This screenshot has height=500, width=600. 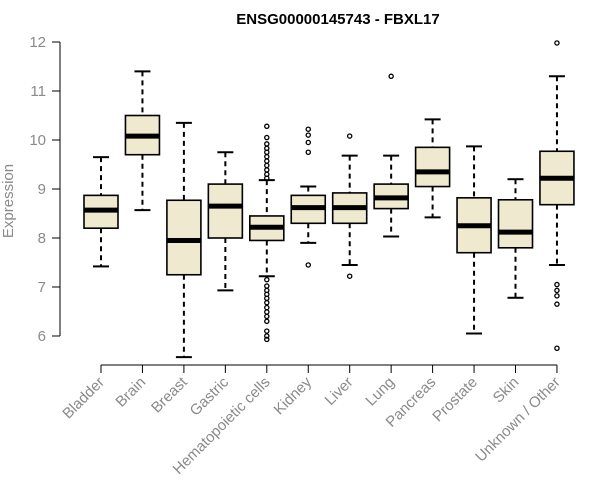 I want to click on box-group-prostate, so click(x=474, y=240).